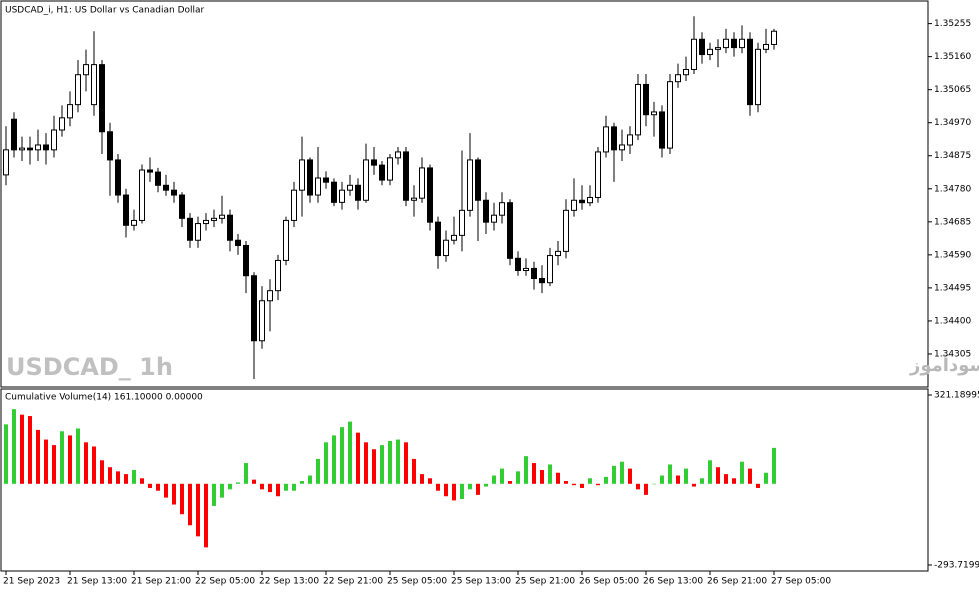 Image resolution: width=979 pixels, height=592 pixels. I want to click on x-tick-label: 22 Sep 21:00, so click(353, 582).